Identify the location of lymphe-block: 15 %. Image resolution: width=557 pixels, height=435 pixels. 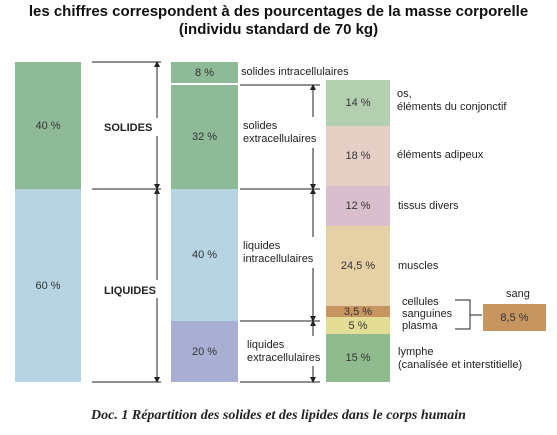
(358, 358).